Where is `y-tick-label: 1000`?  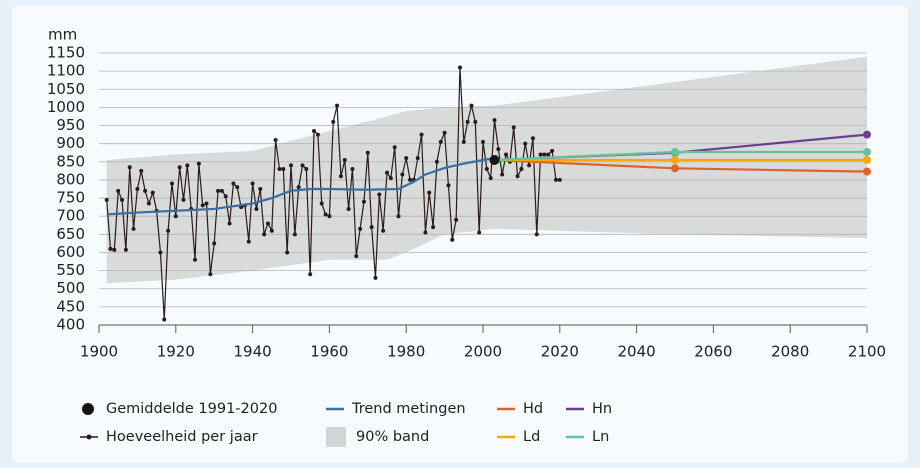
y-tick-label: 1000 is located at coordinates (66, 107).